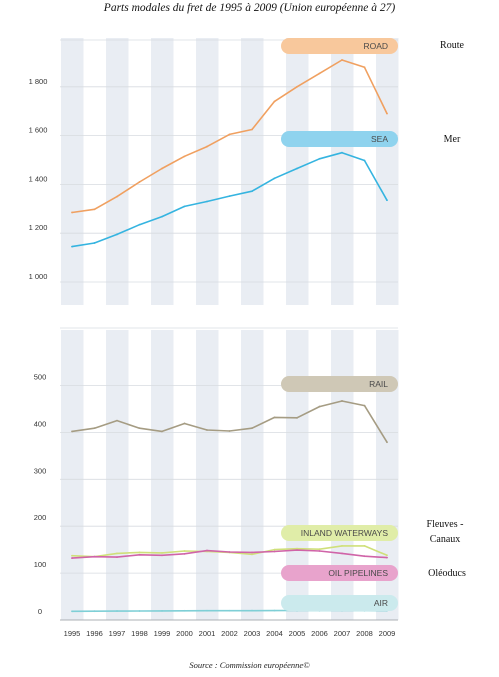 This screenshot has height=677, width=499. What do you see at coordinates (38, 130) in the screenshot?
I see `y-tick-label: 1 600` at bounding box center [38, 130].